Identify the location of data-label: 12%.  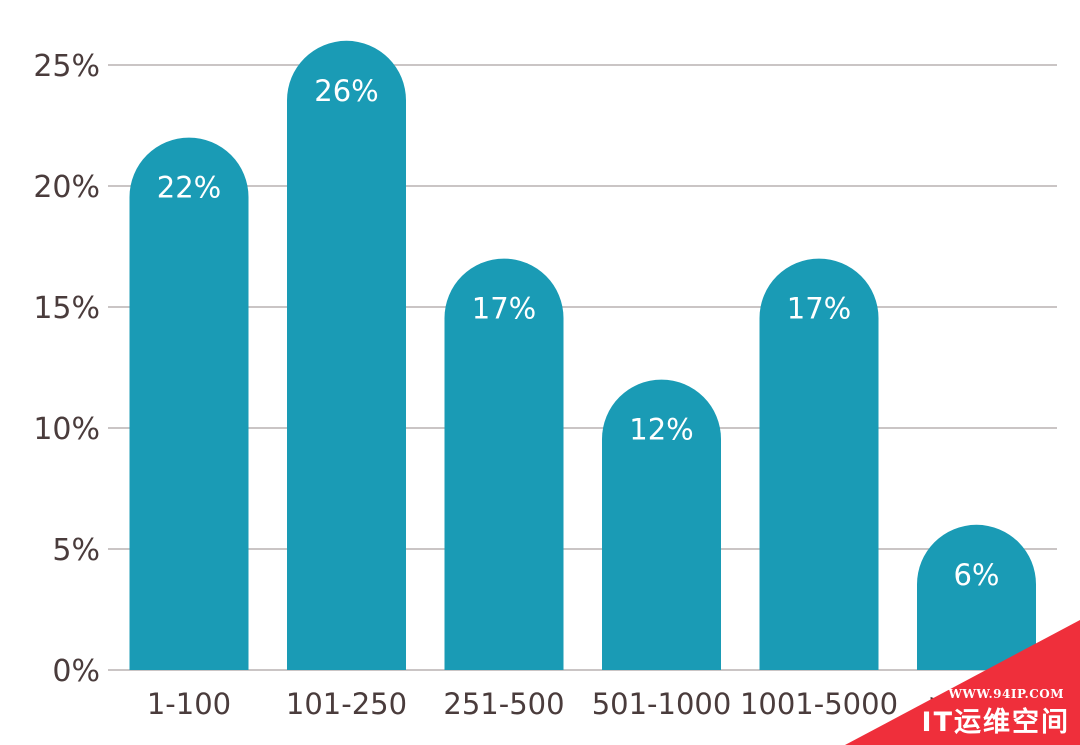
(661, 430).